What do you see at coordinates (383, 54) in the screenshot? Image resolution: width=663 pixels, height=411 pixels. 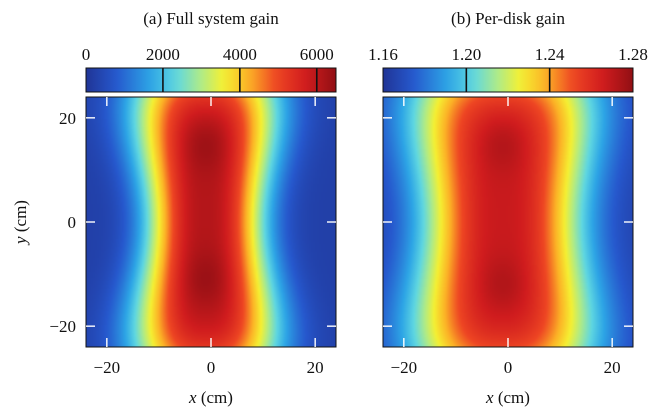 I see `colorbar-tick-label: 1.16` at bounding box center [383, 54].